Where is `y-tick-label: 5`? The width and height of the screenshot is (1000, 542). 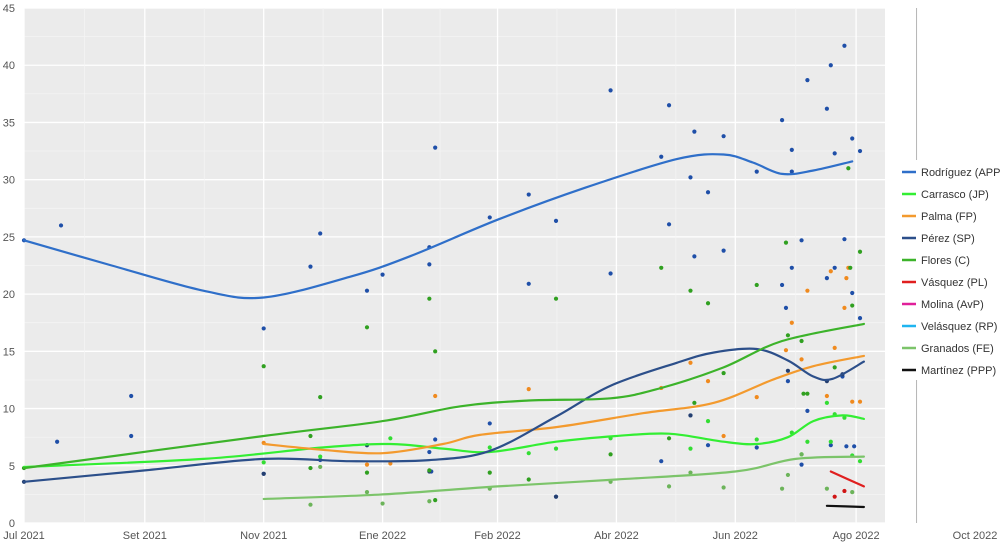 y-tick-label: 5 is located at coordinates (12, 467).